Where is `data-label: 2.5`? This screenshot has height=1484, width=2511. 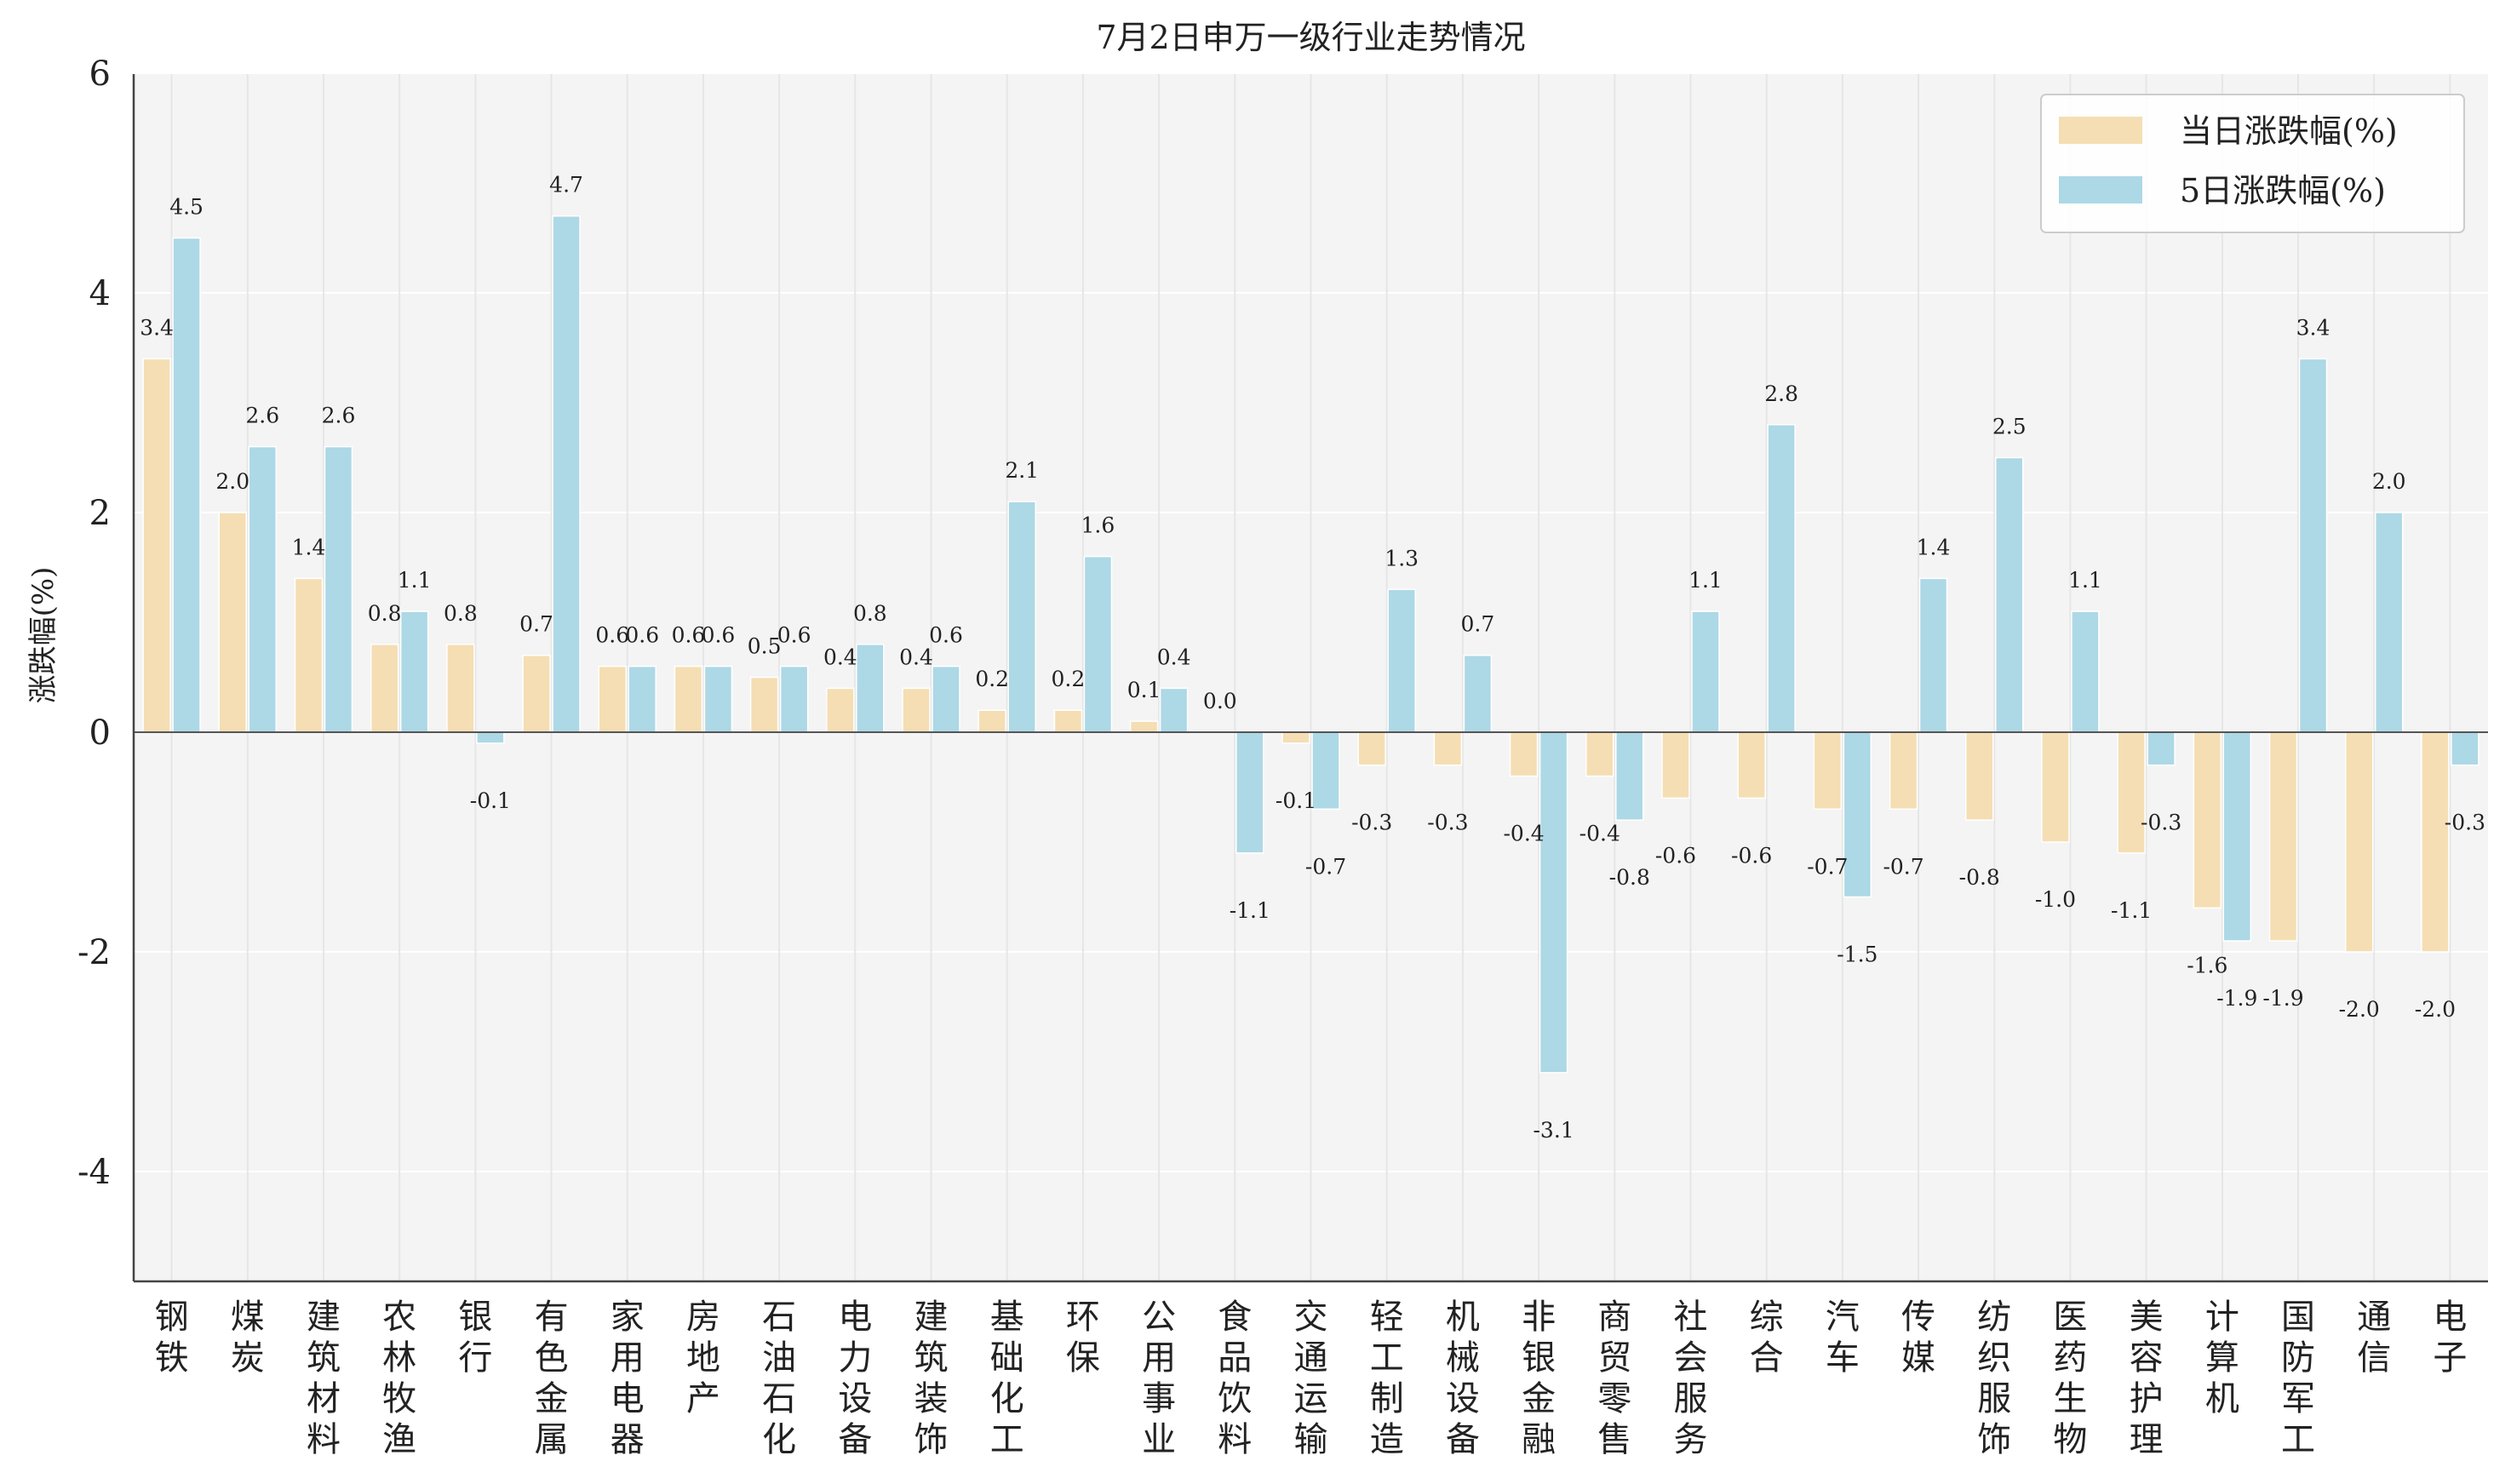 data-label: 2.5 is located at coordinates (2009, 427).